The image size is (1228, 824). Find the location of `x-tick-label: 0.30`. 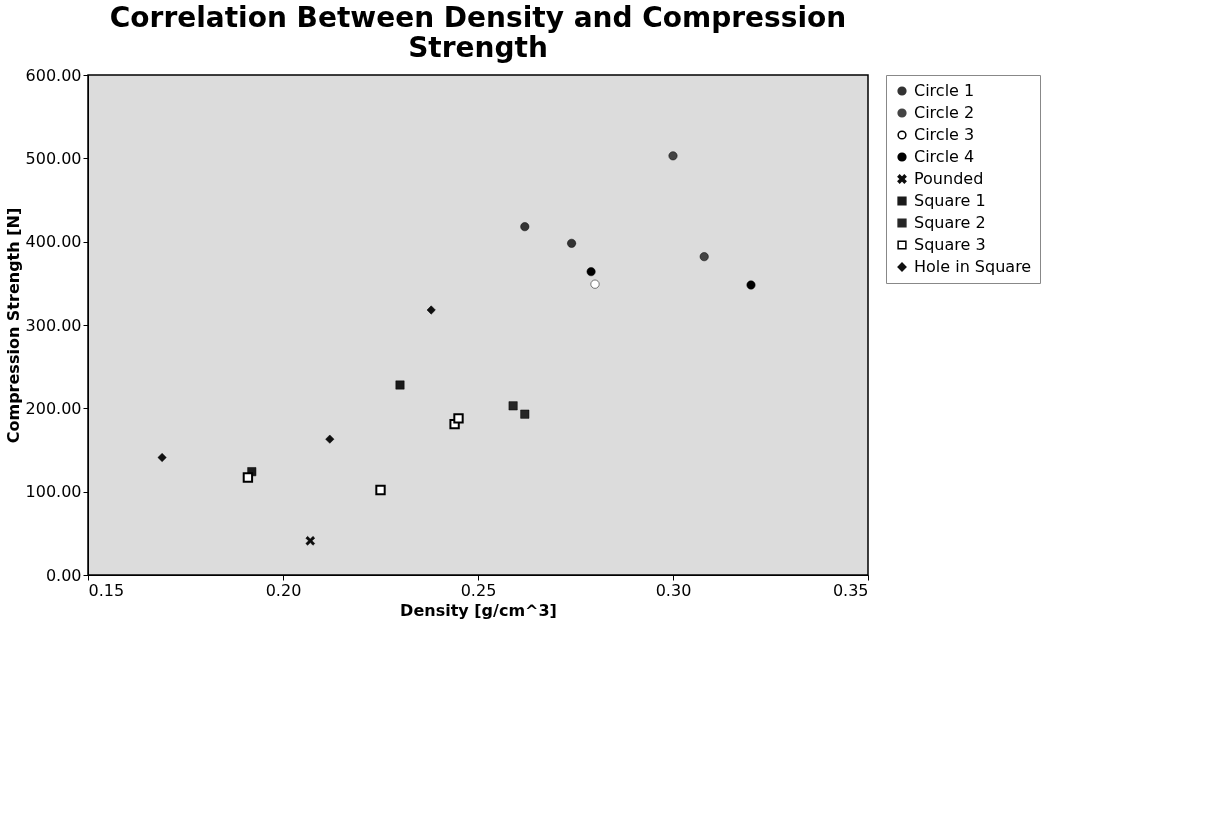

x-tick-label: 0.30 is located at coordinates (673, 590).